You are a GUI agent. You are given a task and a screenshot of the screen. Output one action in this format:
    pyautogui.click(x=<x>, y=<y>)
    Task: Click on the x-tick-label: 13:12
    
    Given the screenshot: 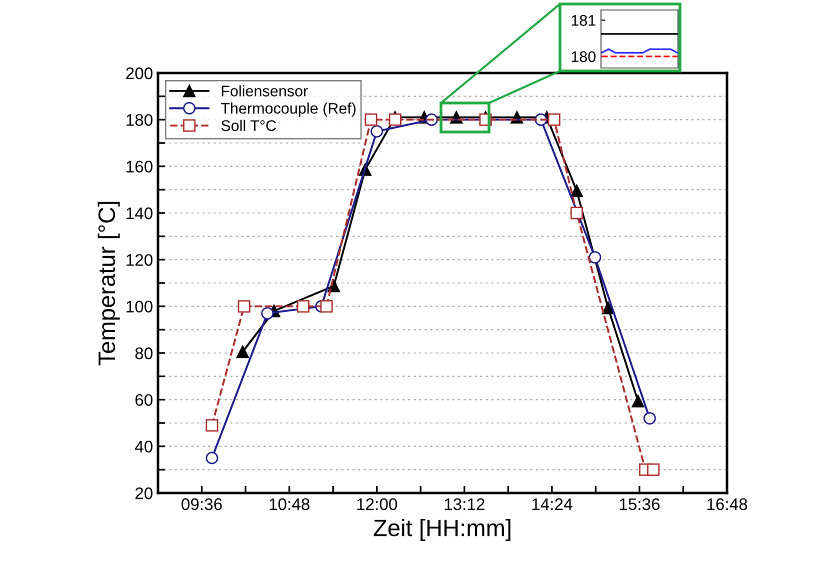 What is the action you would take?
    pyautogui.click(x=464, y=504)
    